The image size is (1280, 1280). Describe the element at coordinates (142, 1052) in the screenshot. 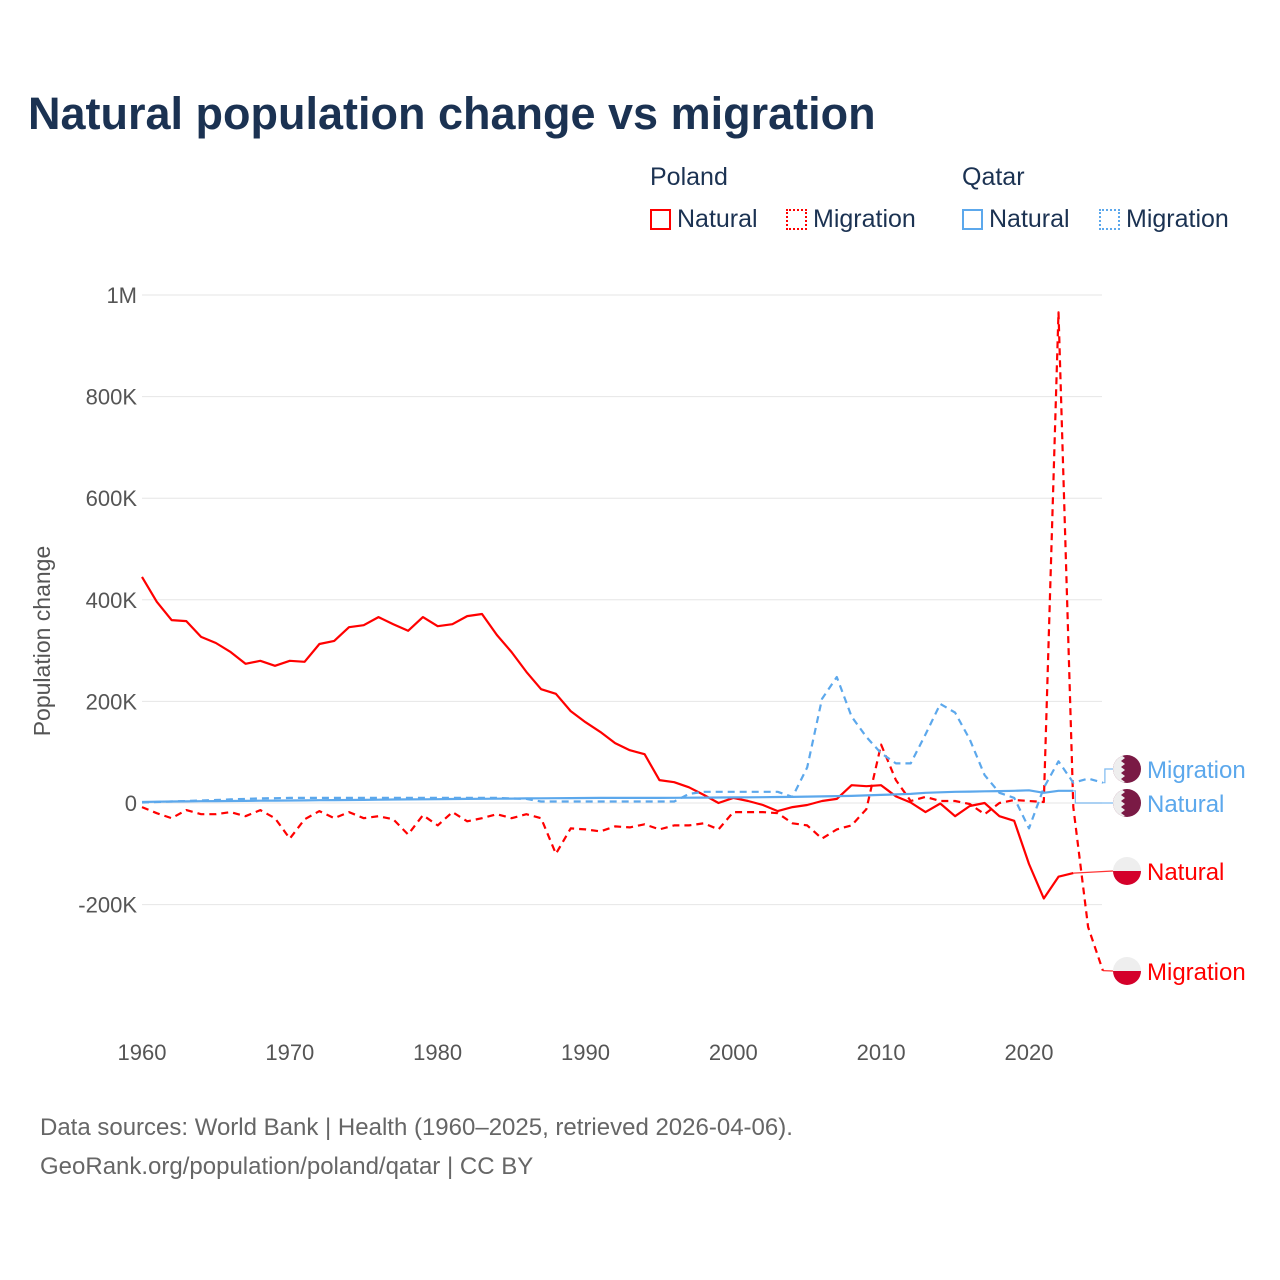

I see `x-tick-label: 1960` at that location.